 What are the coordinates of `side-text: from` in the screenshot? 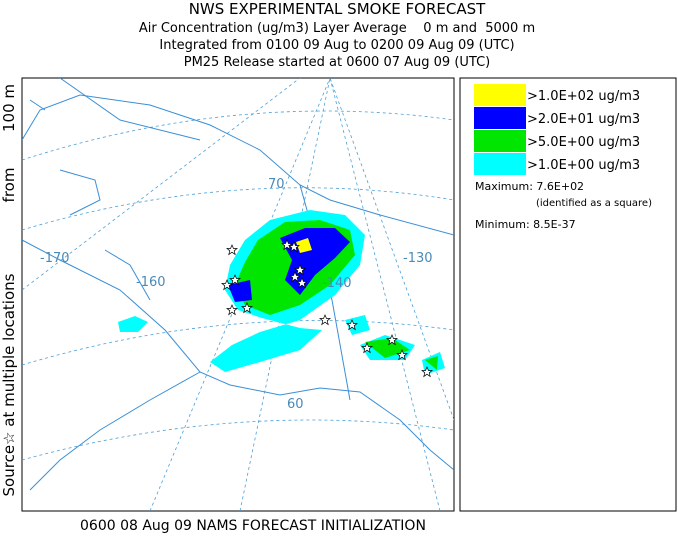 It's located at (9, 185).